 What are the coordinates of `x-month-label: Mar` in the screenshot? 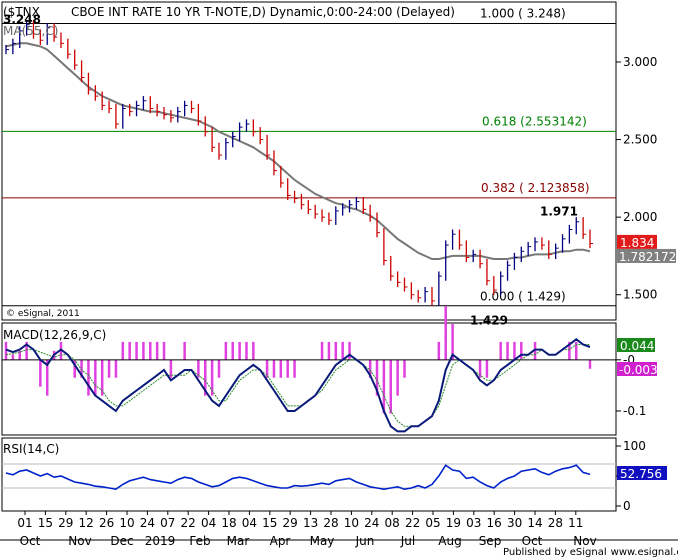 It's located at (238, 541).